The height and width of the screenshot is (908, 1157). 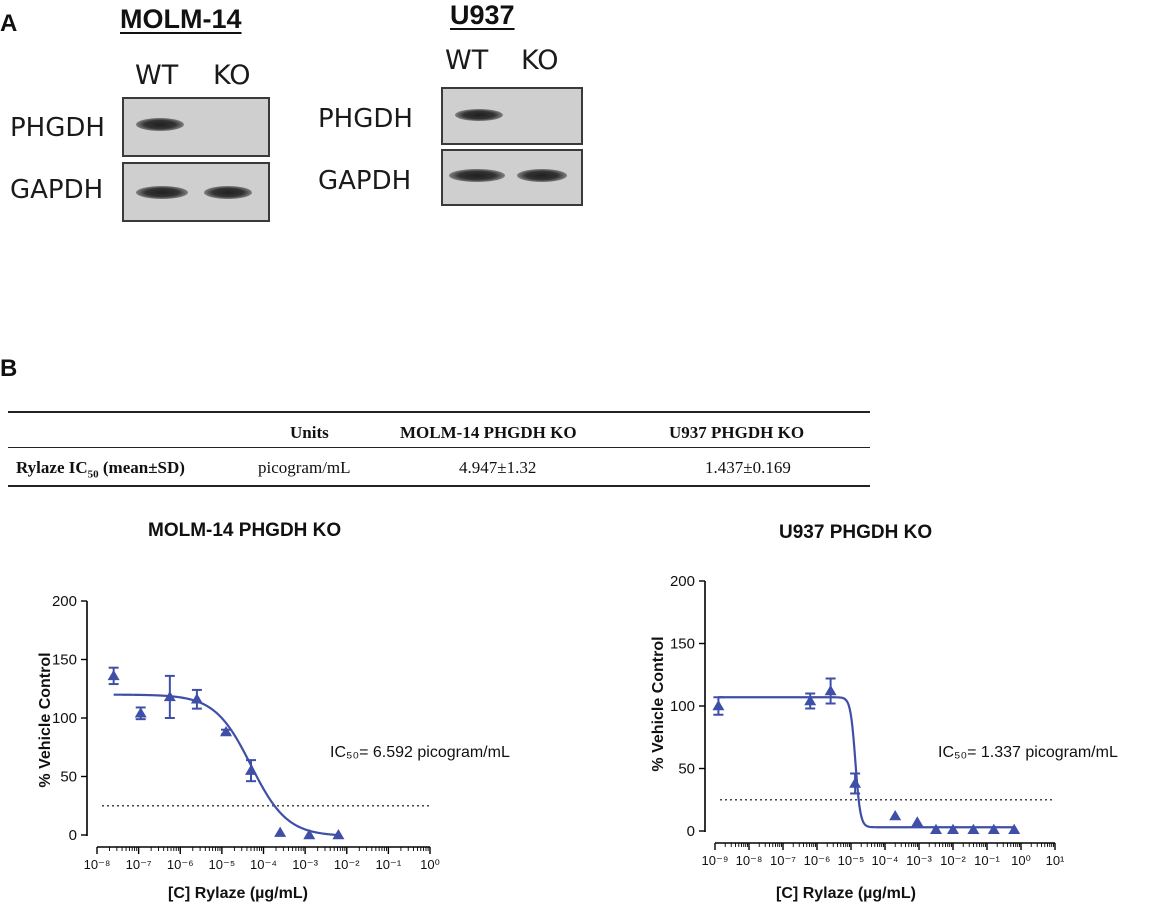 I want to click on table-header-molm14: MOLM-14 PHGDH KO, so click(x=488, y=432).